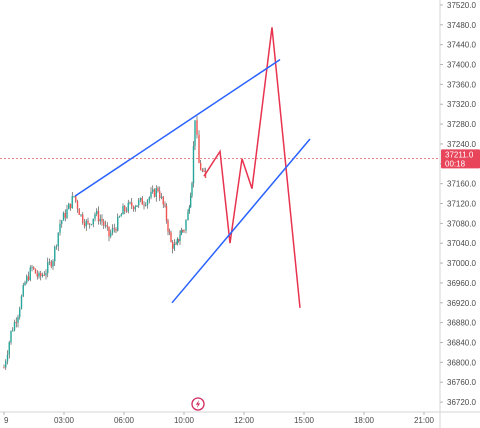 The height and width of the screenshot is (428, 480). What do you see at coordinates (461, 5) in the screenshot?
I see `y-tick-label: 37520.0` at bounding box center [461, 5].